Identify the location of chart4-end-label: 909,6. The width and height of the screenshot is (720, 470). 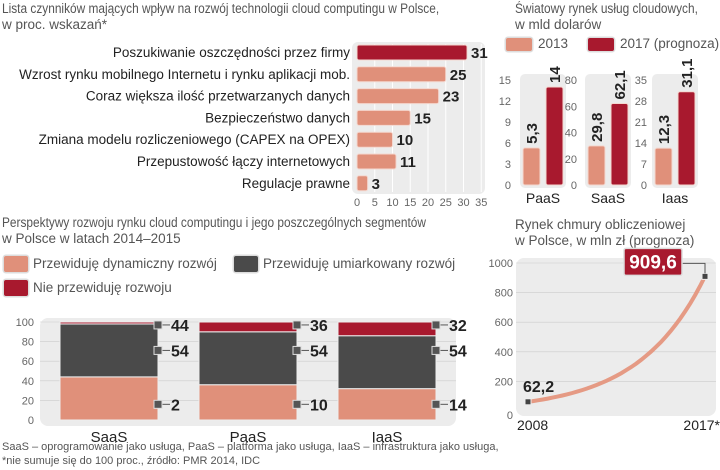
(653, 262).